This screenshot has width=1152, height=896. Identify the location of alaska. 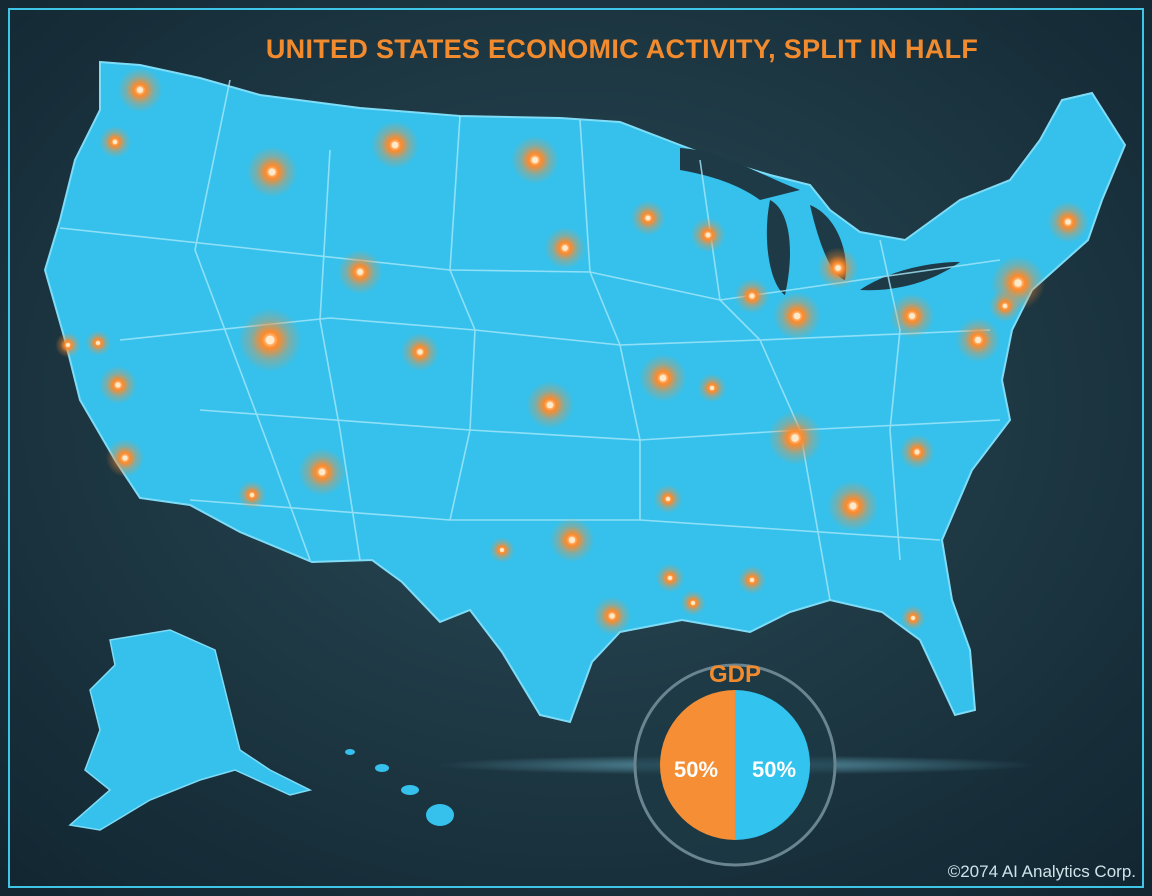
(190, 730).